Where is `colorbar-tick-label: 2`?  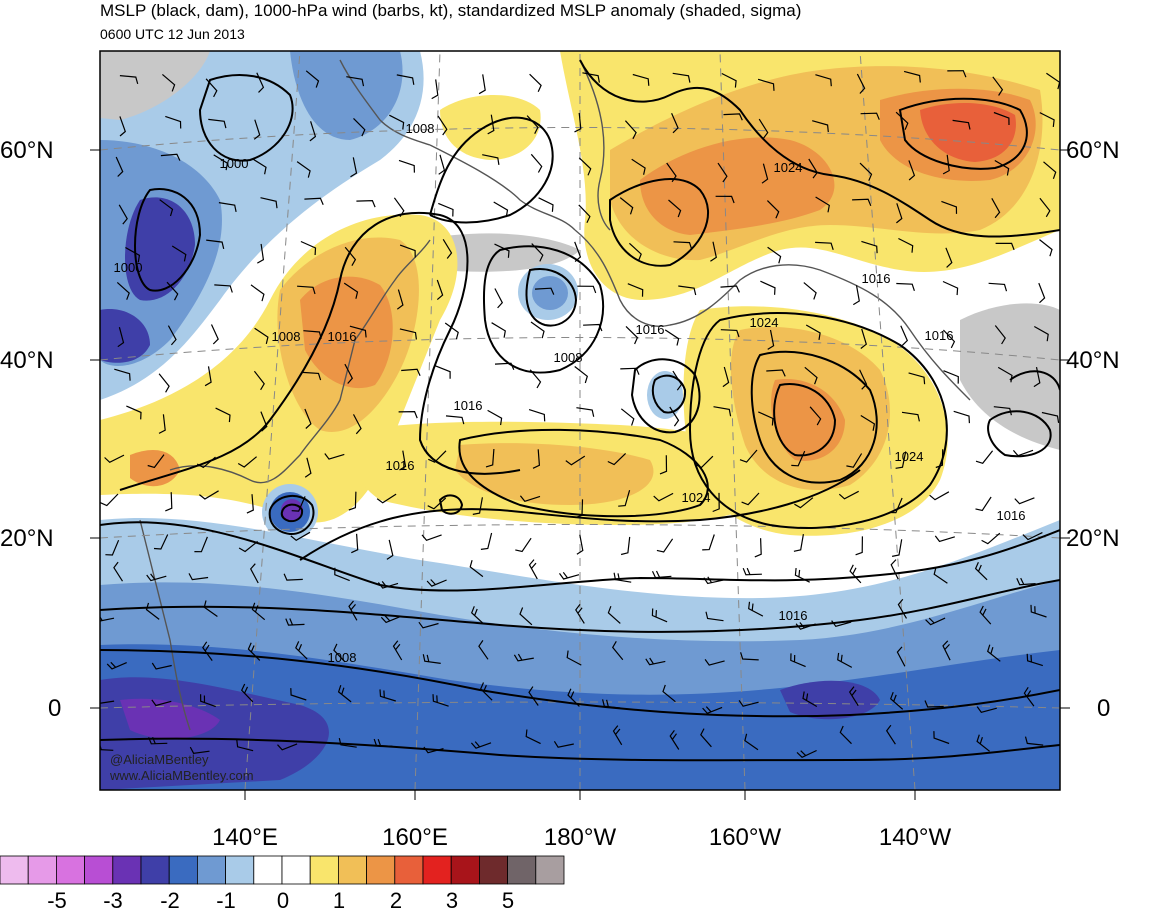
colorbar-tick-label: 2 is located at coordinates (396, 900).